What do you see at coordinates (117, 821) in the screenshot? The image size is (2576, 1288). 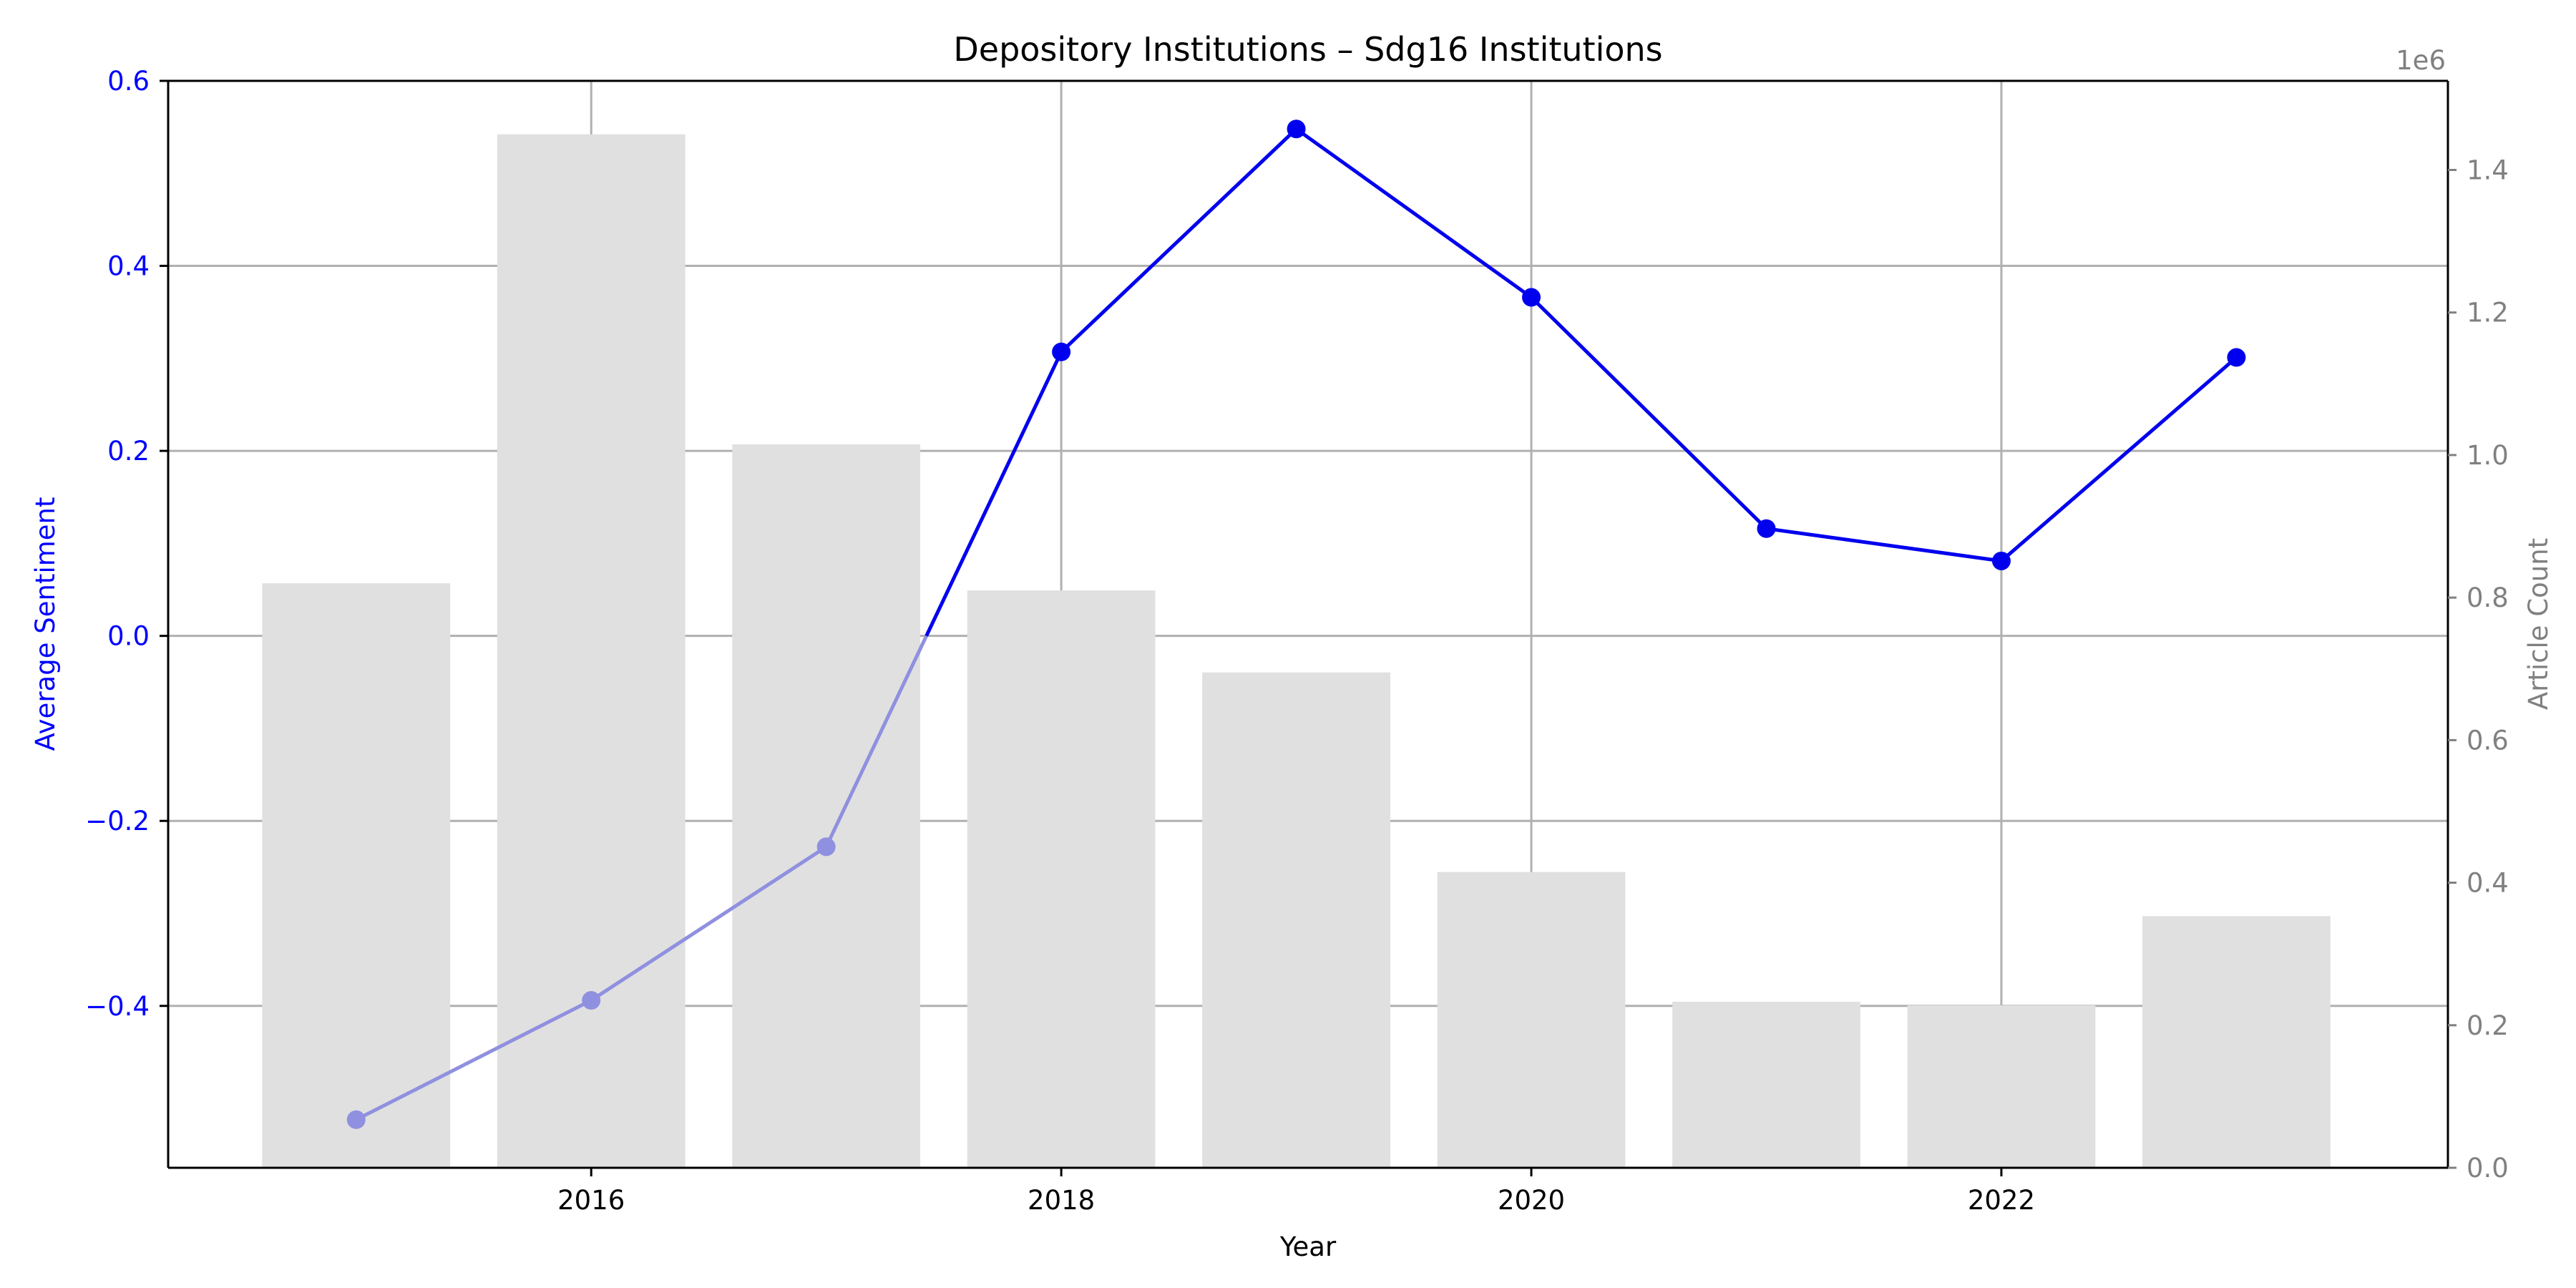 I see `y-left-tick-label: −0.2` at bounding box center [117, 821].